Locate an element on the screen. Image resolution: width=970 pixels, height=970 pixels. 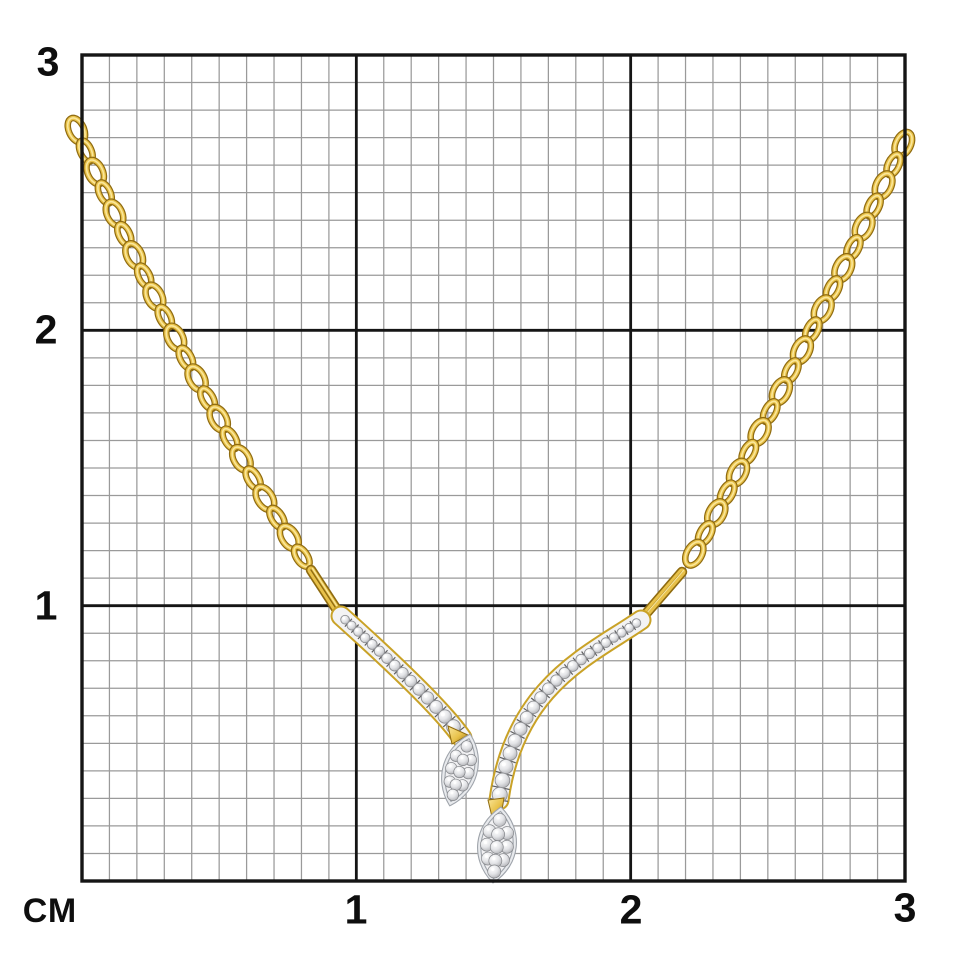
diamond-strand-right is located at coordinates (570, 710).